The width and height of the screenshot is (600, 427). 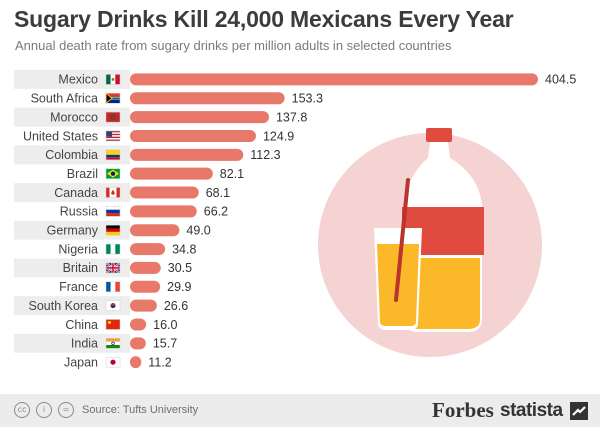 I want to click on bar-morocco, so click(x=199, y=117).